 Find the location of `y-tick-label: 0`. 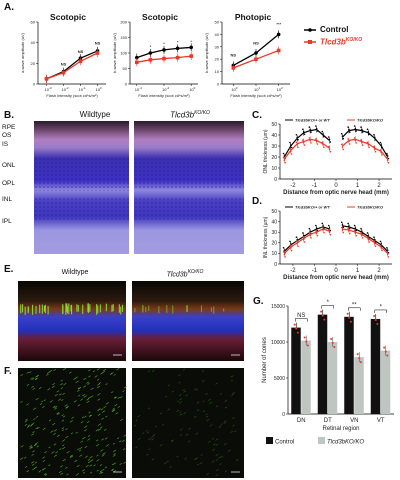

y-tick-label: 0 is located at coordinates (275, 265).